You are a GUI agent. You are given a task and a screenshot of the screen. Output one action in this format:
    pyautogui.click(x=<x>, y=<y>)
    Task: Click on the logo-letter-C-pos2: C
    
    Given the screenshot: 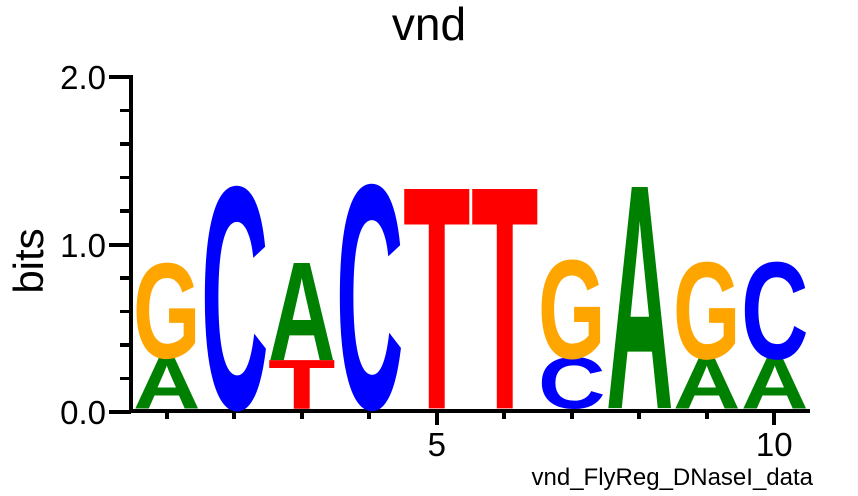 What is the action you would take?
    pyautogui.click(x=235, y=297)
    